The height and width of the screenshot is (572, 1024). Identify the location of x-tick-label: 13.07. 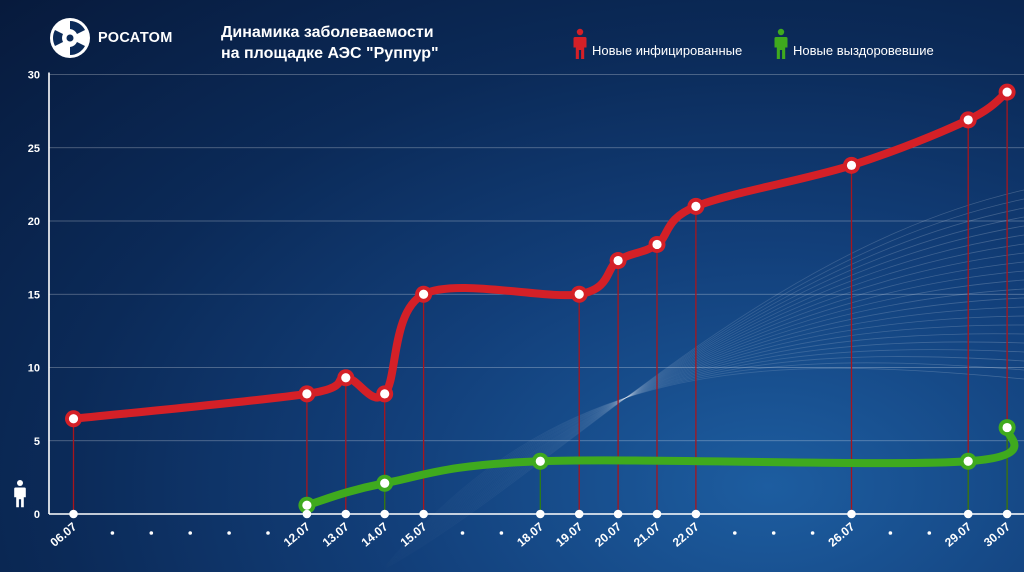
(336, 534).